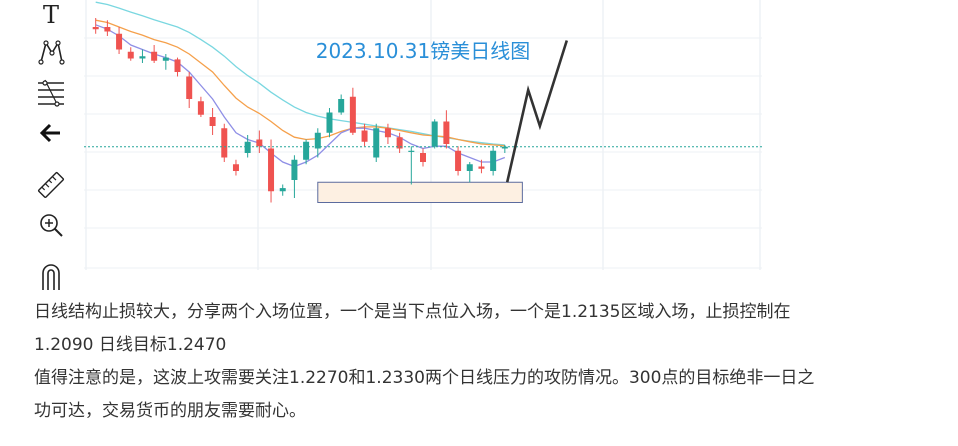 This screenshot has width=958, height=446. I want to click on pattern-icon, so click(51, 52).